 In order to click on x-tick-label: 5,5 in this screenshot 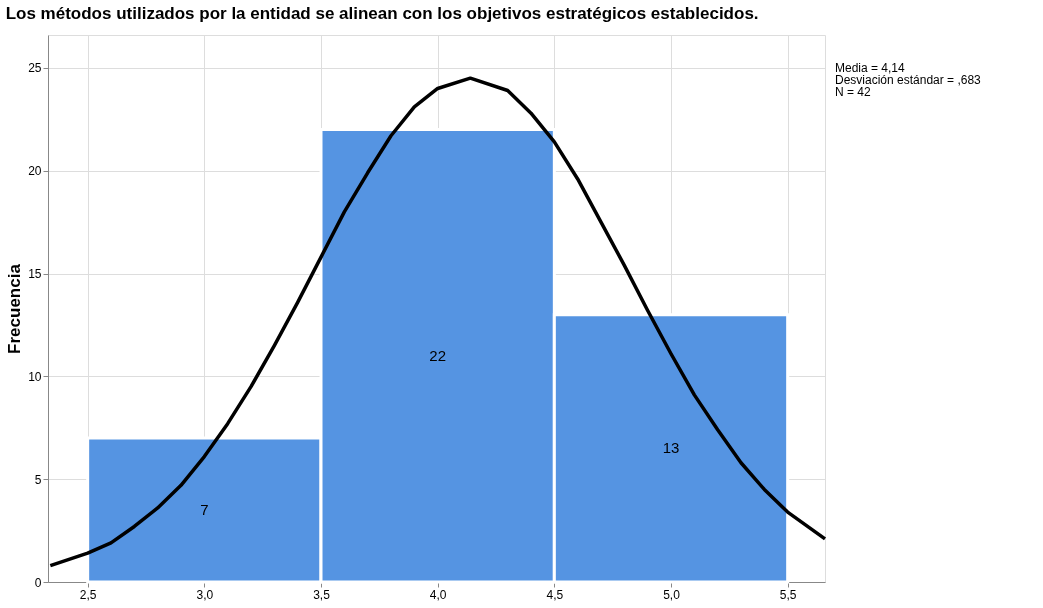, I will do `click(788, 594)`.